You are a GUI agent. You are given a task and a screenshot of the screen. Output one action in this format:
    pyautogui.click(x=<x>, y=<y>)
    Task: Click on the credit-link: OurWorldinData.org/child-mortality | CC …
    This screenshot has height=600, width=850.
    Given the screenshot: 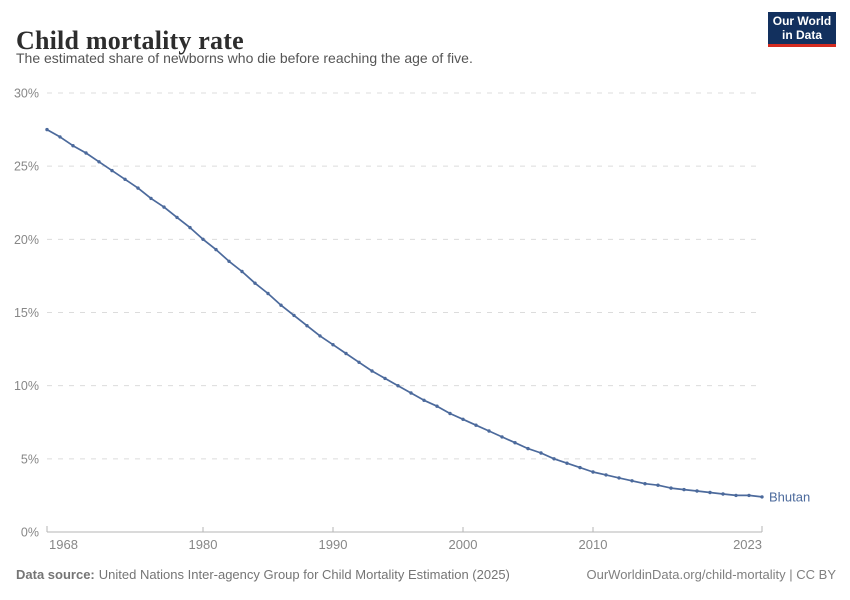 What is the action you would take?
    pyautogui.click(x=711, y=574)
    